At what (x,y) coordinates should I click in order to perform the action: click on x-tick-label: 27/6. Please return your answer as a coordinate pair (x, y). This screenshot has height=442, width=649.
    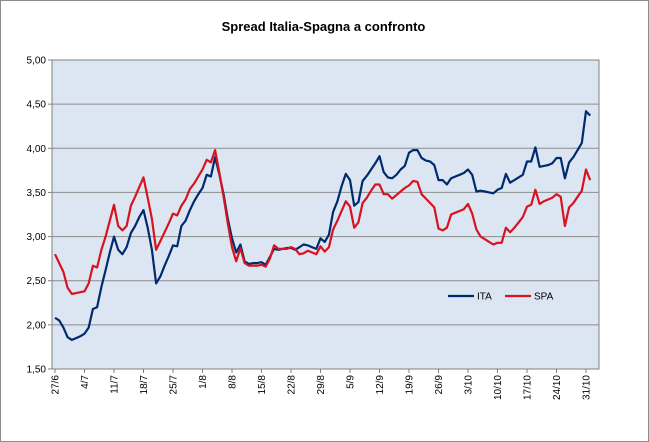
    Looking at the image, I should click on (56, 385).